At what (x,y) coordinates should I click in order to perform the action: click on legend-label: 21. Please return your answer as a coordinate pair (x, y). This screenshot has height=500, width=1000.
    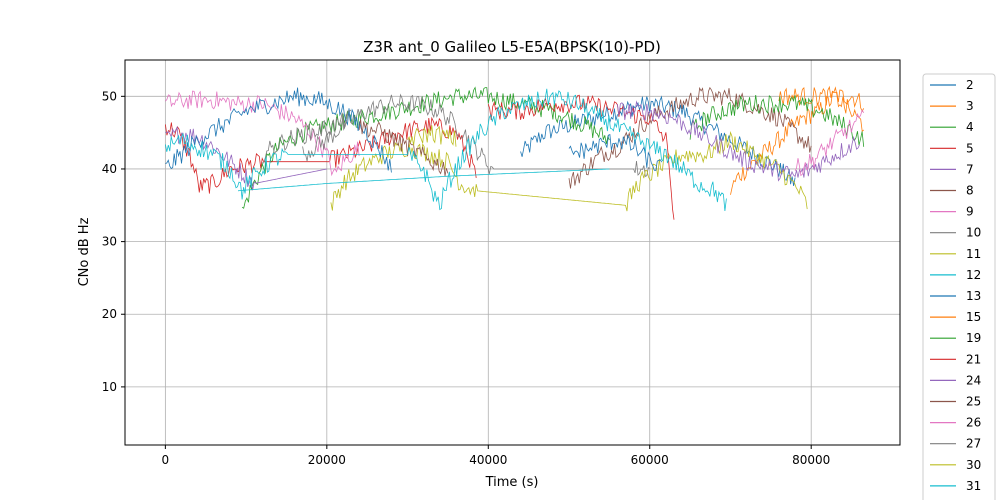
    Looking at the image, I should click on (973, 359).